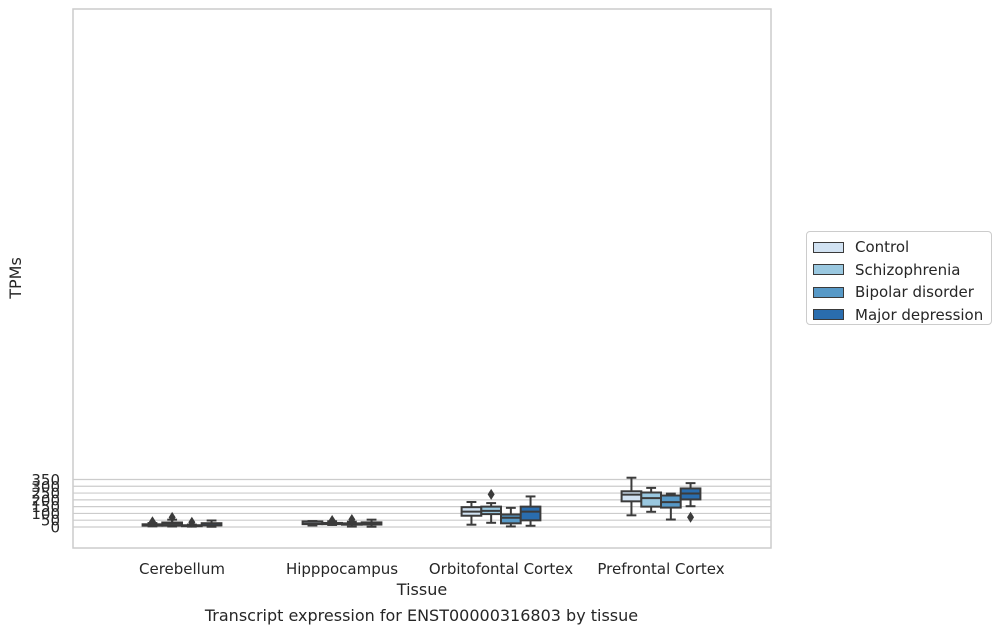  I want to click on legend-label: Bipolar disorder, so click(914, 292).